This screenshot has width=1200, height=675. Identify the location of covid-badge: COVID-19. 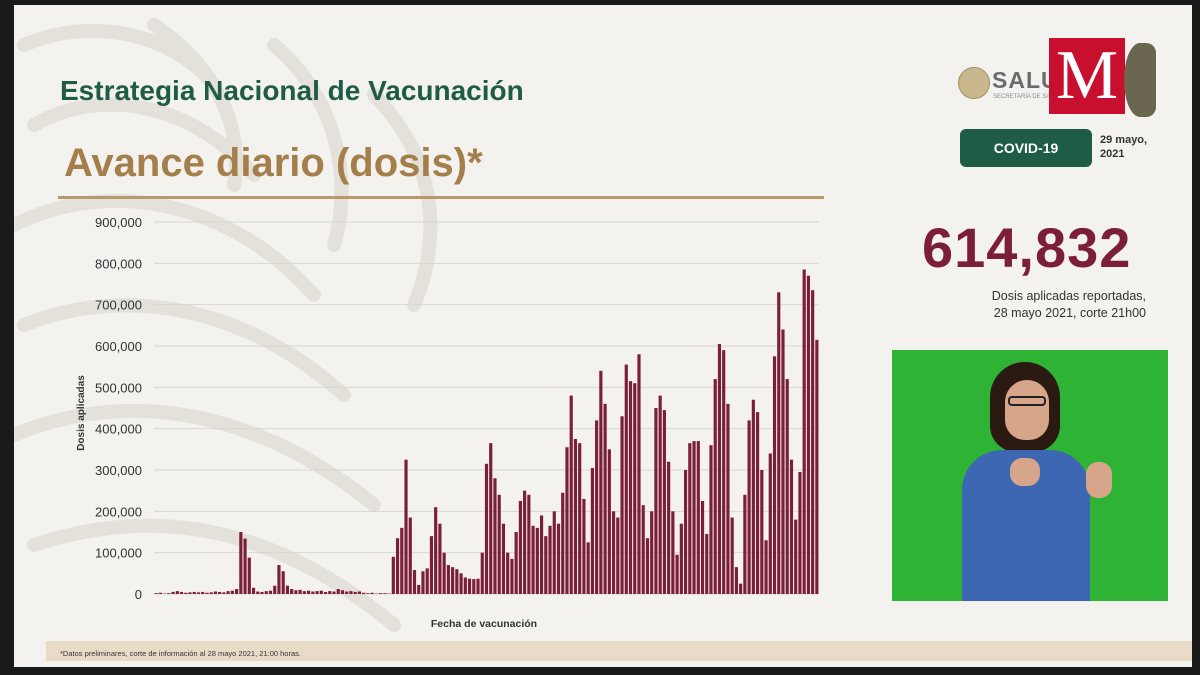
(1026, 148).